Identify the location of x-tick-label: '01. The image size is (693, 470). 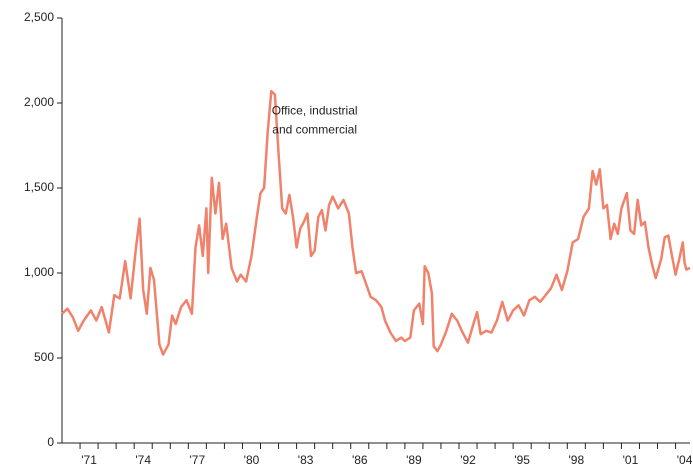
(631, 460).